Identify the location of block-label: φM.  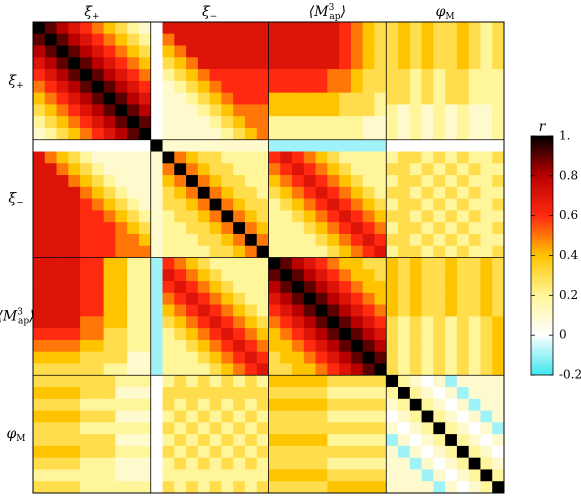
(445, 13).